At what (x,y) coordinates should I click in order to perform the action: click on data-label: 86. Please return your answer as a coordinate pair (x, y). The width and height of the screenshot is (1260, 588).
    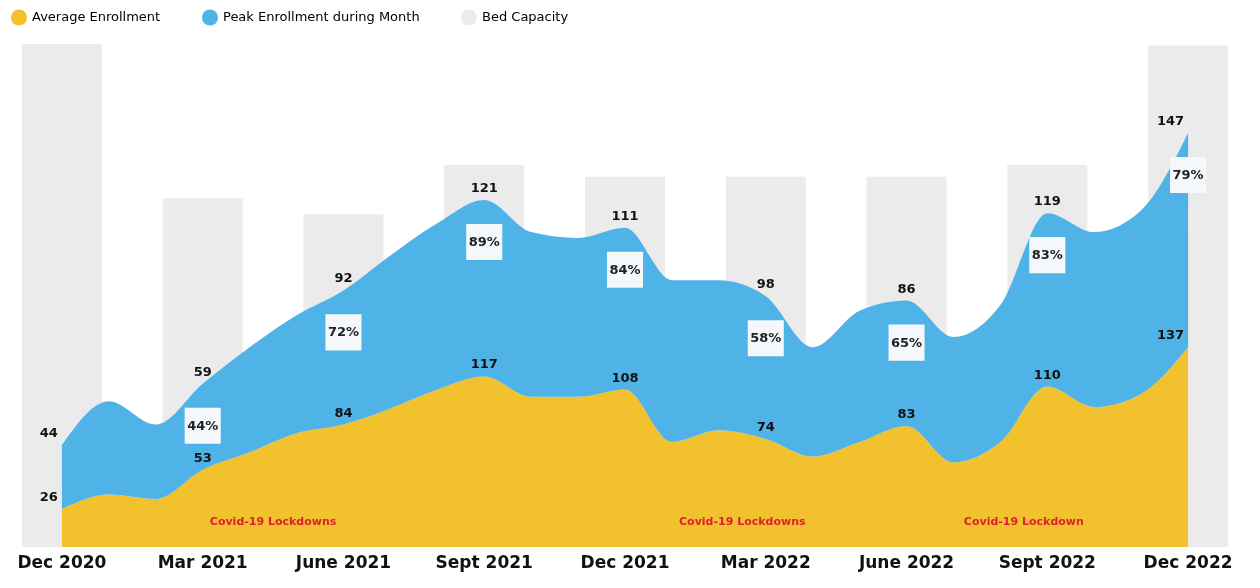
    Looking at the image, I should click on (906, 288).